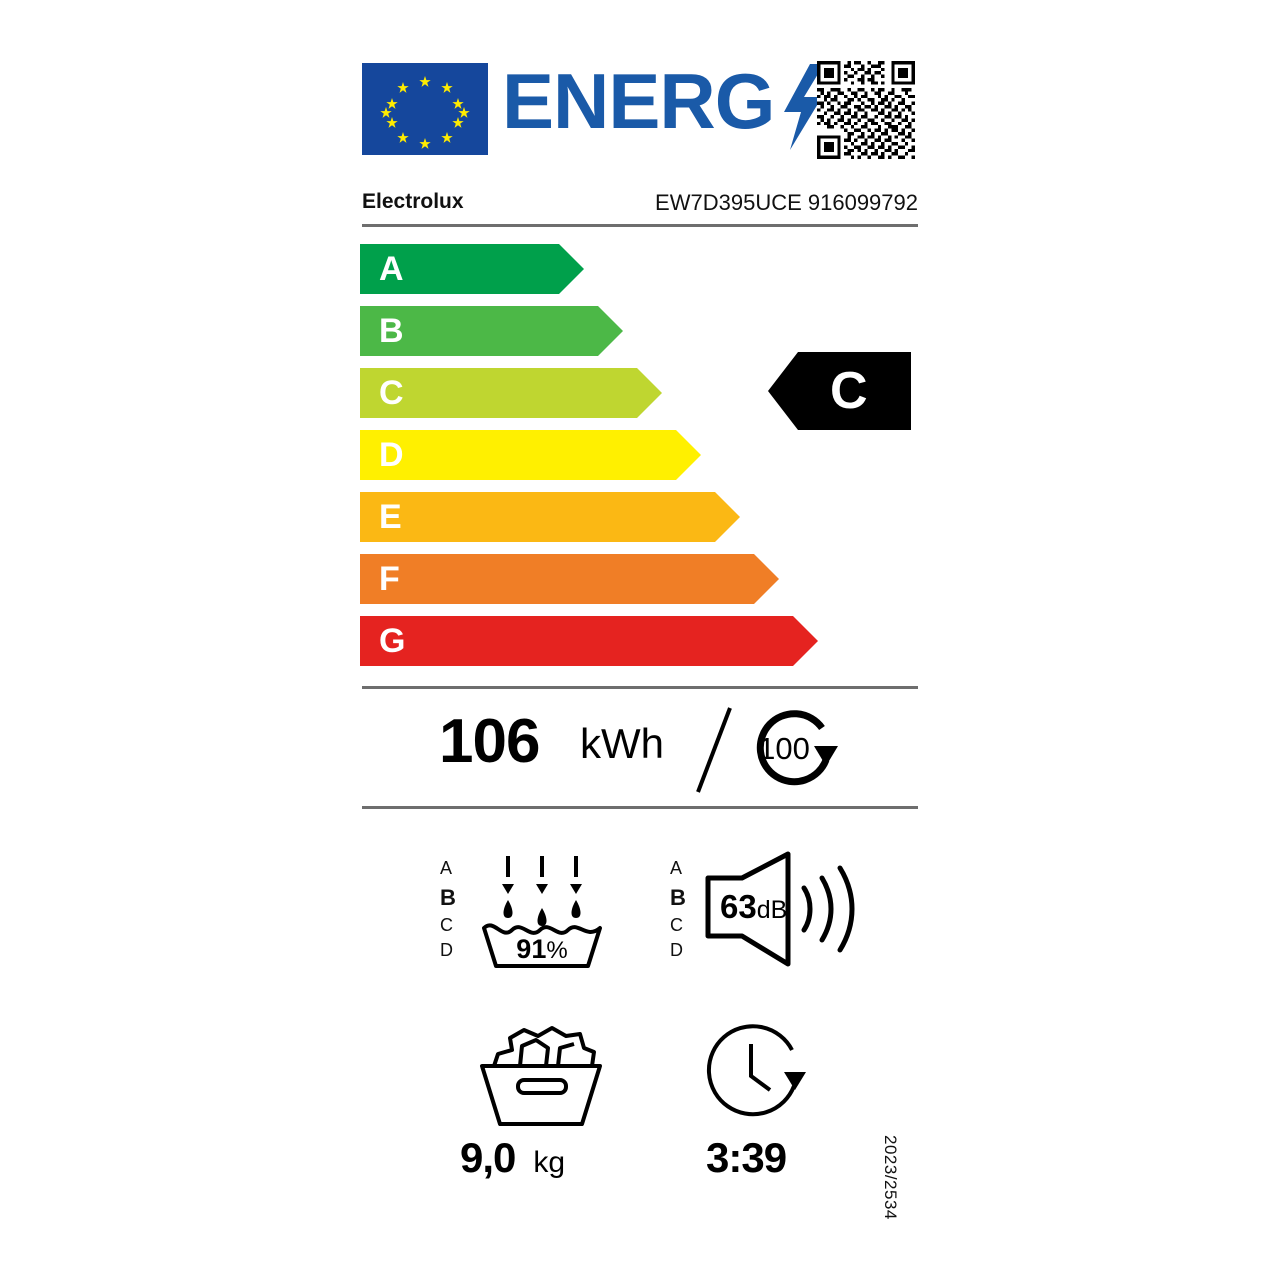 The image size is (1280, 1280). Describe the element at coordinates (676, 868) in the screenshot. I see `noise-scale-a: A` at that location.